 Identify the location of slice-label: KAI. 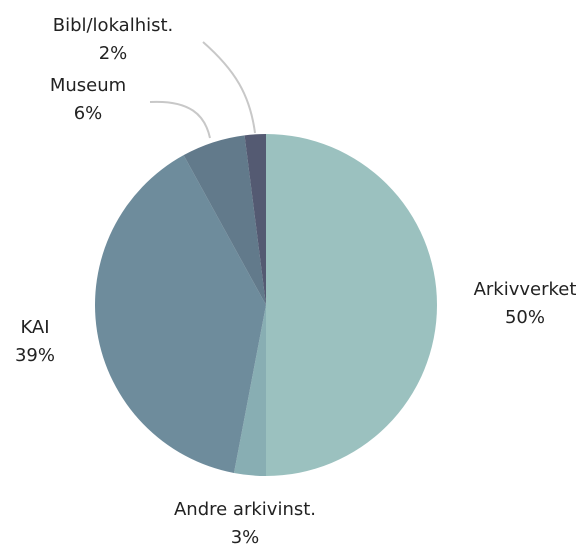
(34, 327).